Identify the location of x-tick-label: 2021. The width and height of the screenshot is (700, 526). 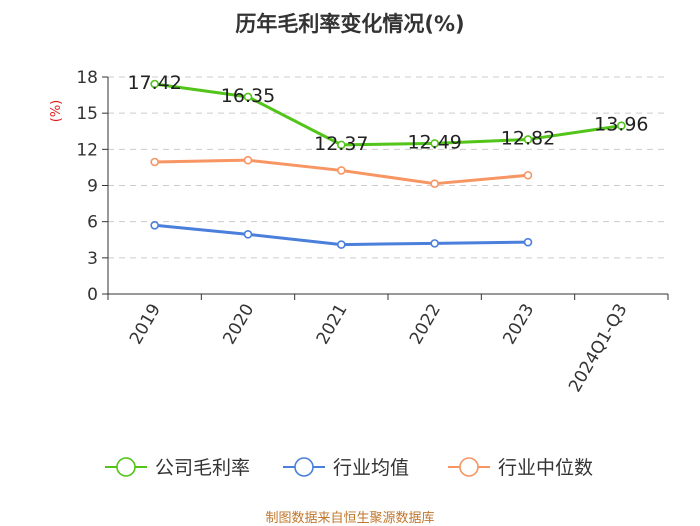
(332, 324).